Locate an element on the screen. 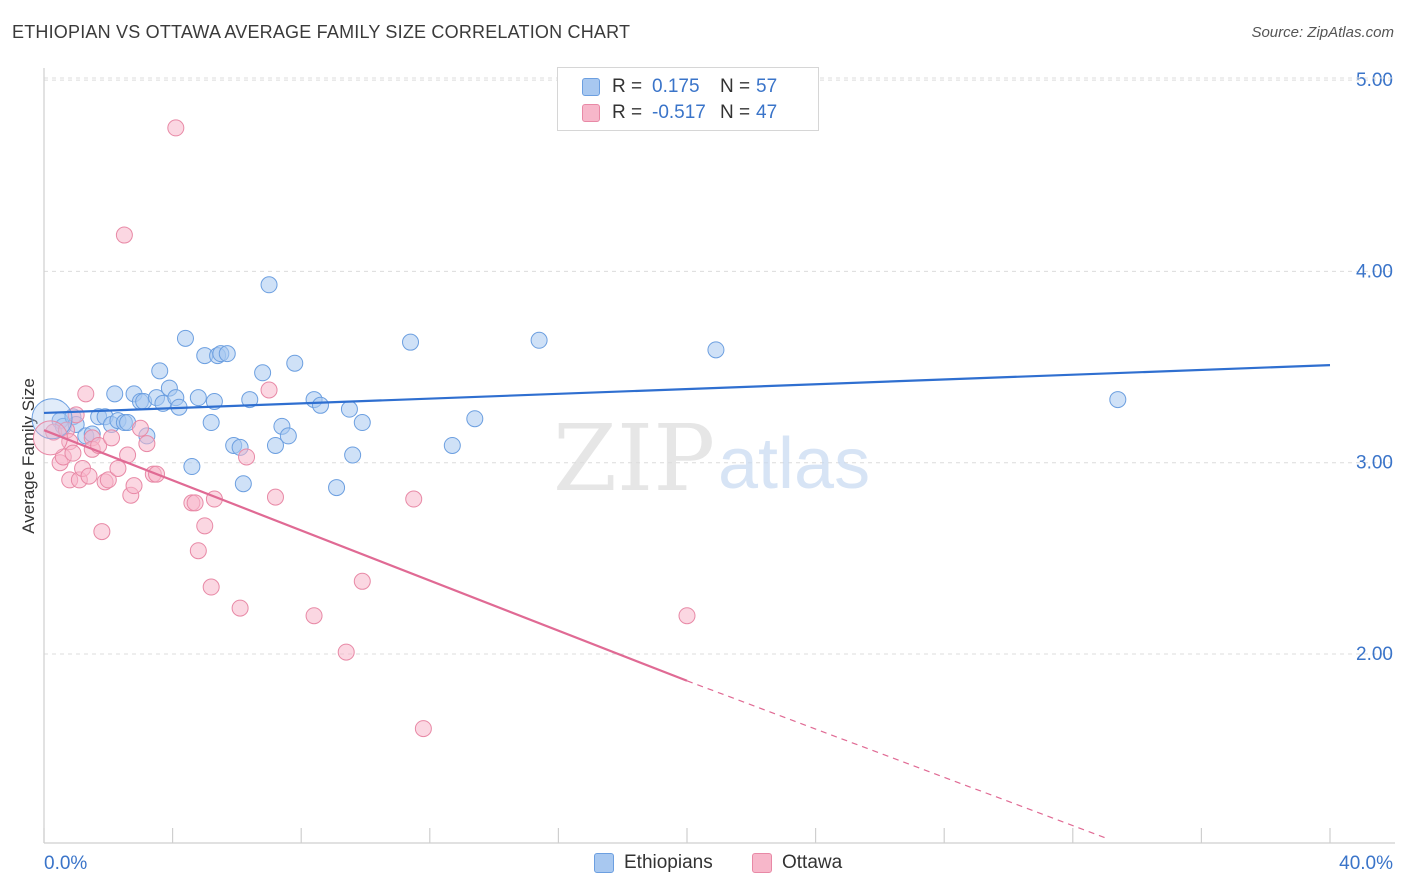 This screenshot has width=1406, height=892. watermark-atlas: atlas is located at coordinates (794, 464).